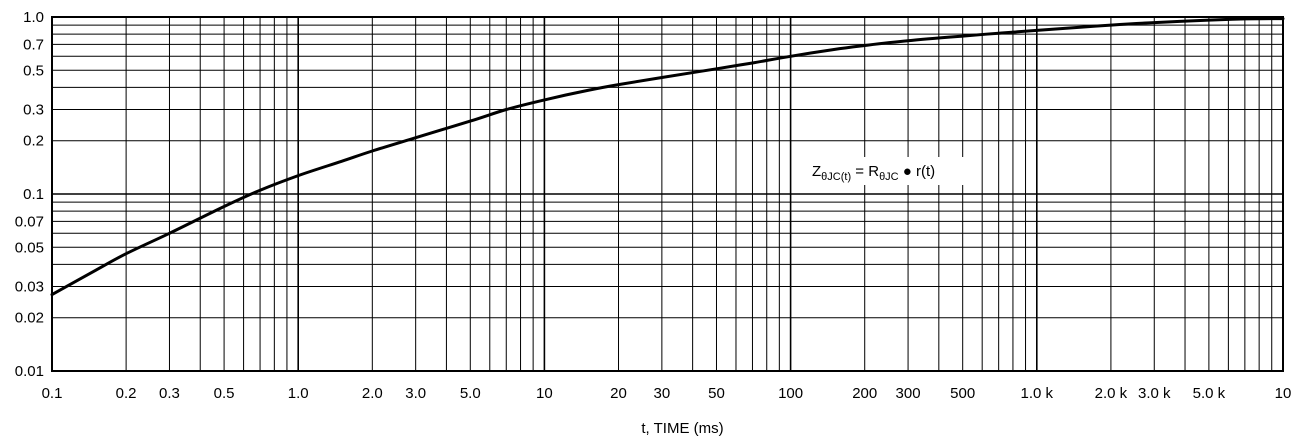  Describe the element at coordinates (29, 221) in the screenshot. I see `y-tick-label: 0.07` at that location.